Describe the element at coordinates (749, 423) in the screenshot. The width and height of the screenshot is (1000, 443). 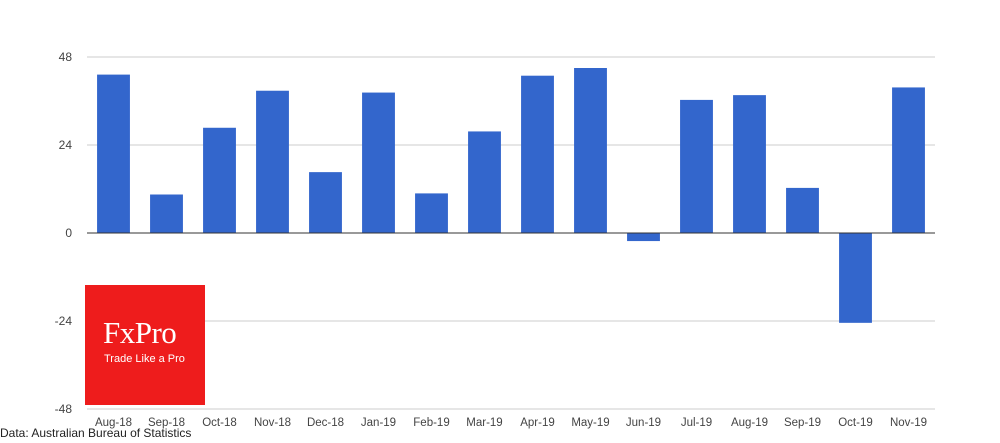
I see `x-tick-label: Aug-19` at that location.